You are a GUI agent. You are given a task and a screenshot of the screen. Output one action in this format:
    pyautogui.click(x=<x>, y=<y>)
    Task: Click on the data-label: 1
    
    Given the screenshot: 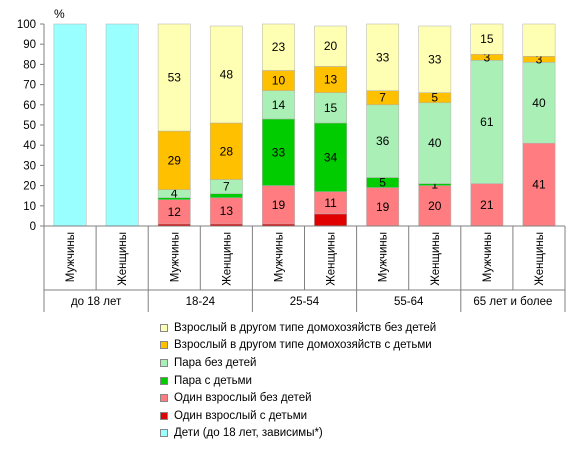 What is the action you would take?
    pyautogui.click(x=434, y=185)
    